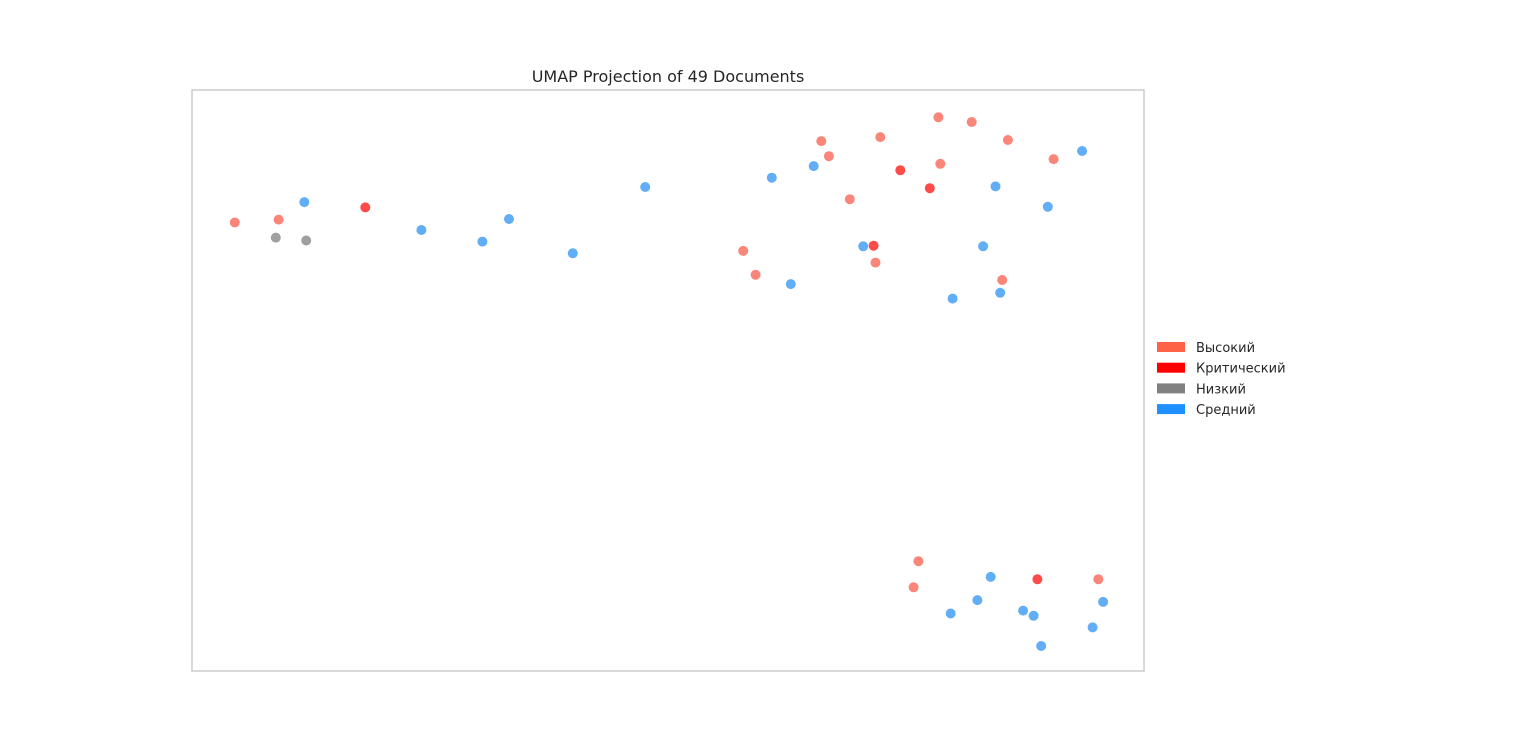 The width and height of the screenshot is (1536, 754). I want to click on legend: Высокий Критический Низкий Средний, so click(1221, 379).